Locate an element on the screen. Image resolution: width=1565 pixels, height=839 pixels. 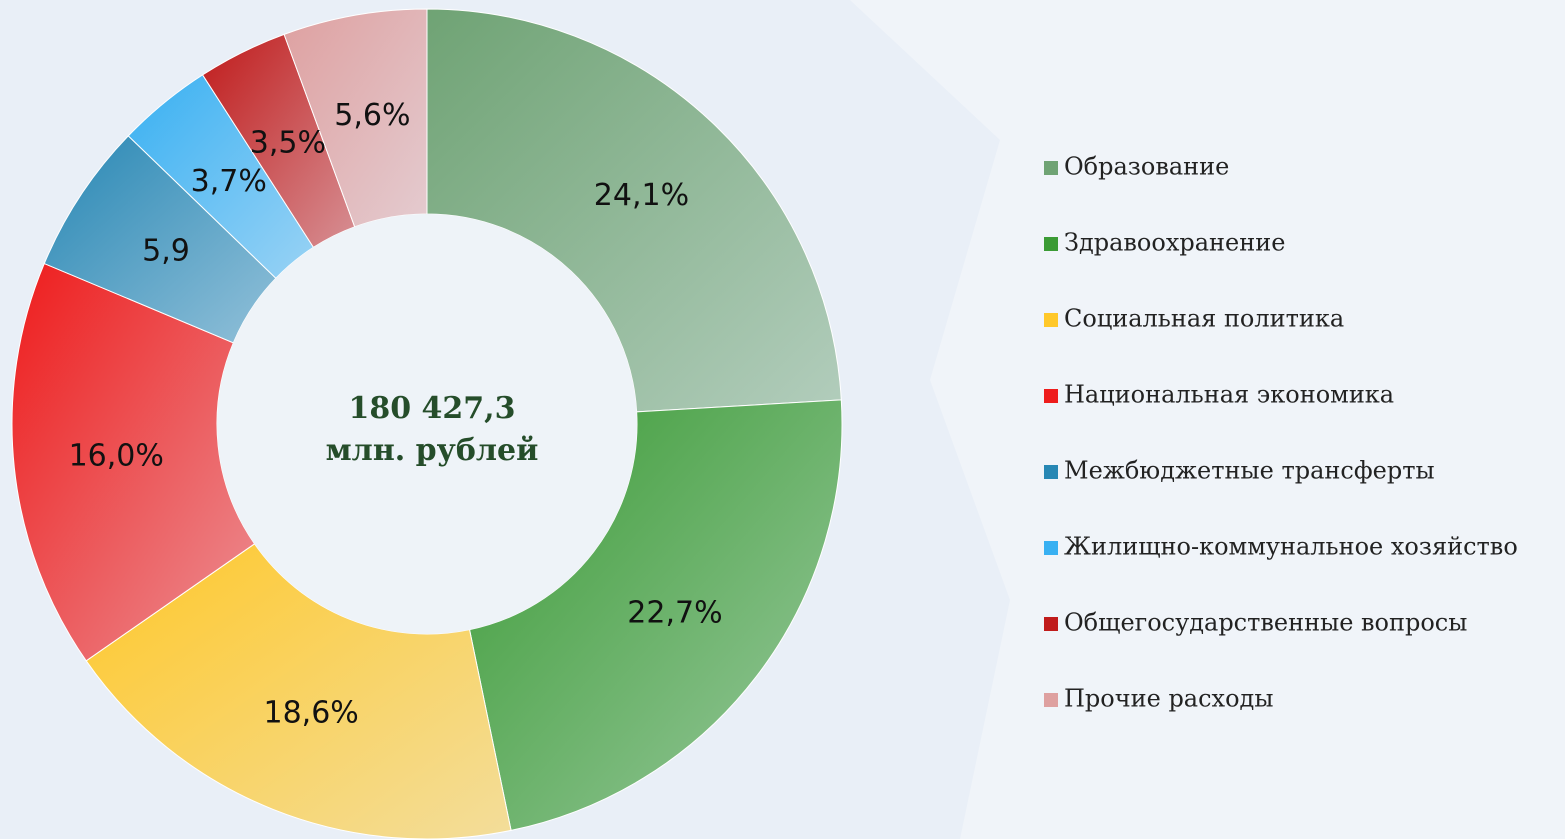
legend-label: Социальная политика is located at coordinates (1204, 319).